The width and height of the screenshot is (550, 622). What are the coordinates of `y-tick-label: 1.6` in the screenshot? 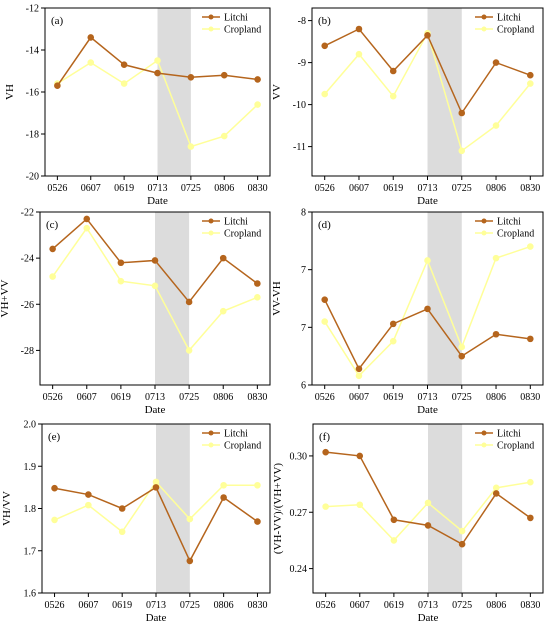 It's located at (30, 594).